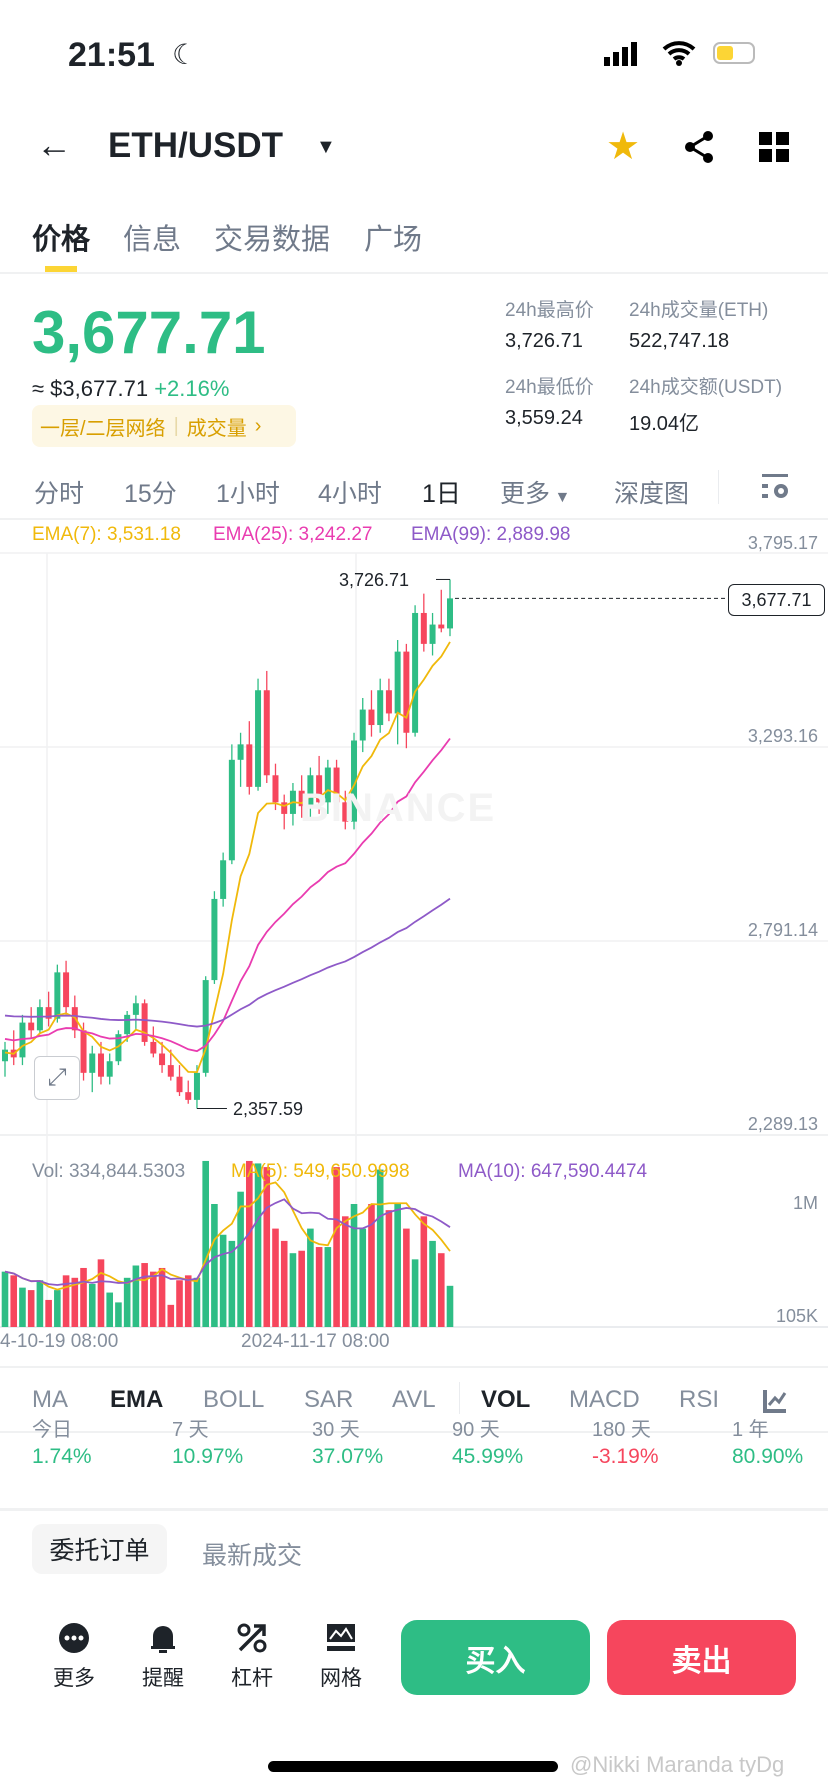 This screenshot has height=1792, width=828. What do you see at coordinates (414, 1399) in the screenshot?
I see `indicator-avl: AVL` at bounding box center [414, 1399].